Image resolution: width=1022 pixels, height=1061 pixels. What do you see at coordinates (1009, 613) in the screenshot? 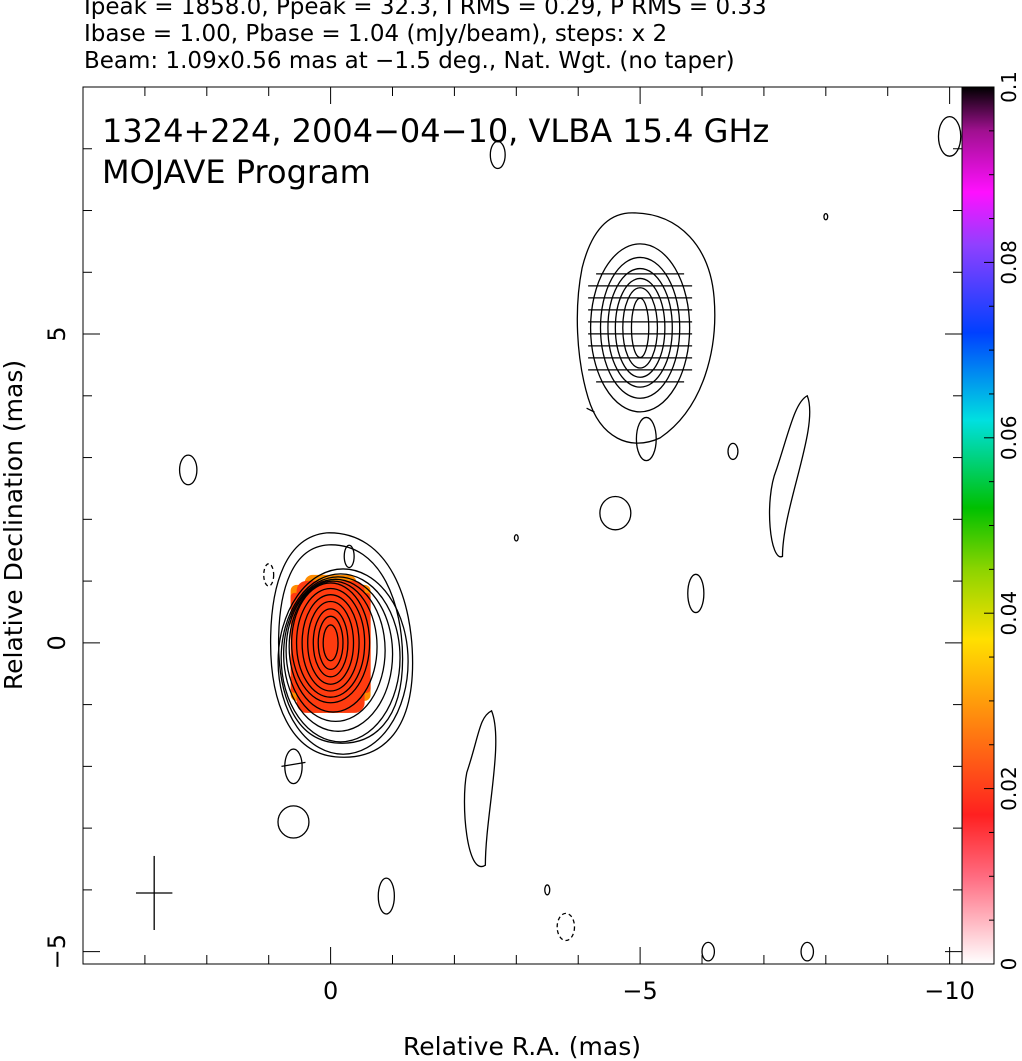
I see `colorbar-tick-label: 0.04` at bounding box center [1009, 613].